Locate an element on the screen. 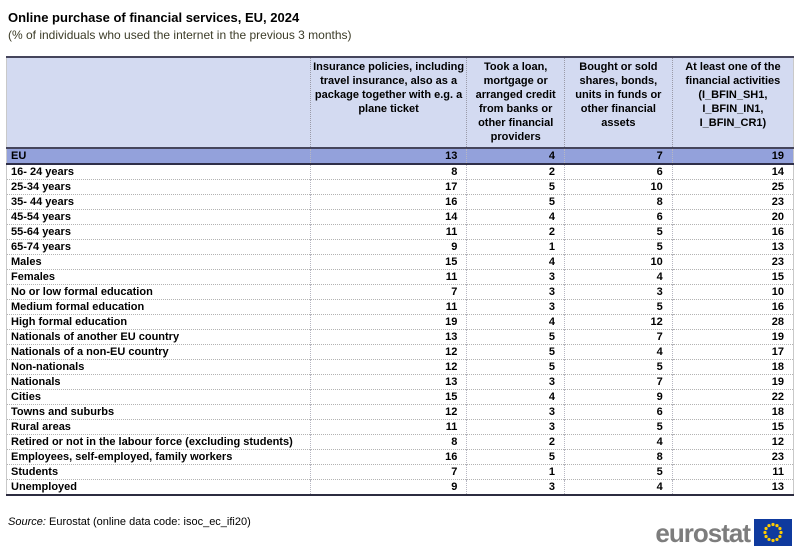 This screenshot has width=800, height=552. eurostat-logo: eurostat is located at coordinates (723, 532).